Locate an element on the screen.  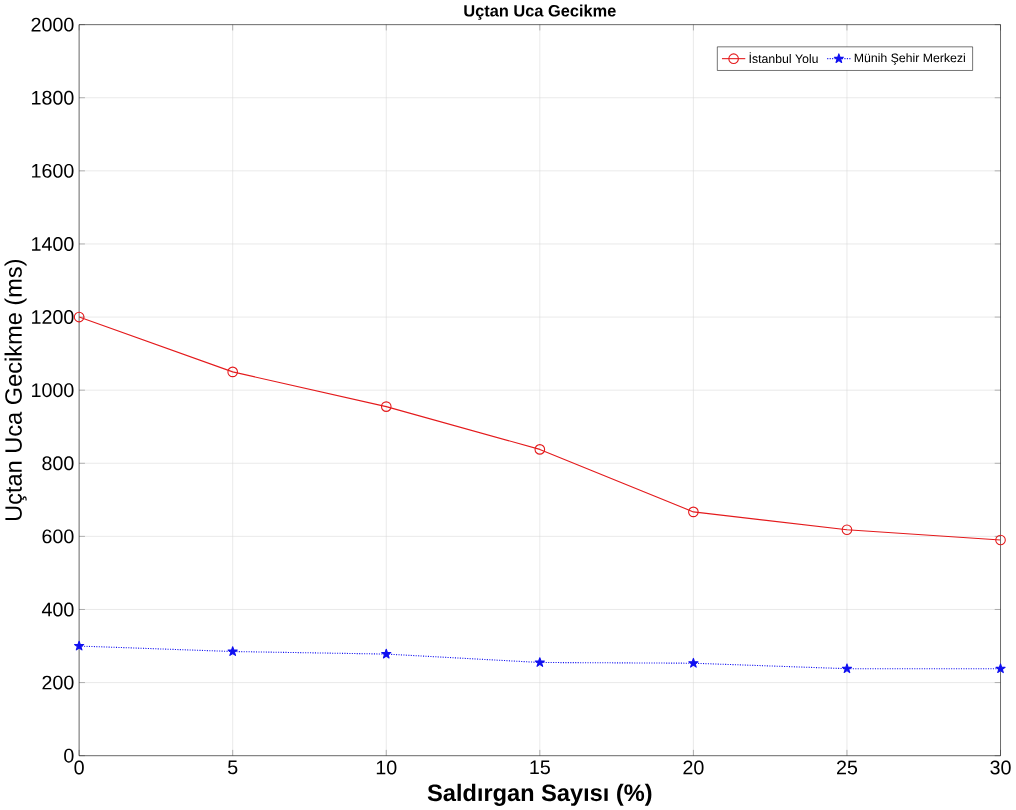
y-tick-label: 1600 is located at coordinates (53, 170).